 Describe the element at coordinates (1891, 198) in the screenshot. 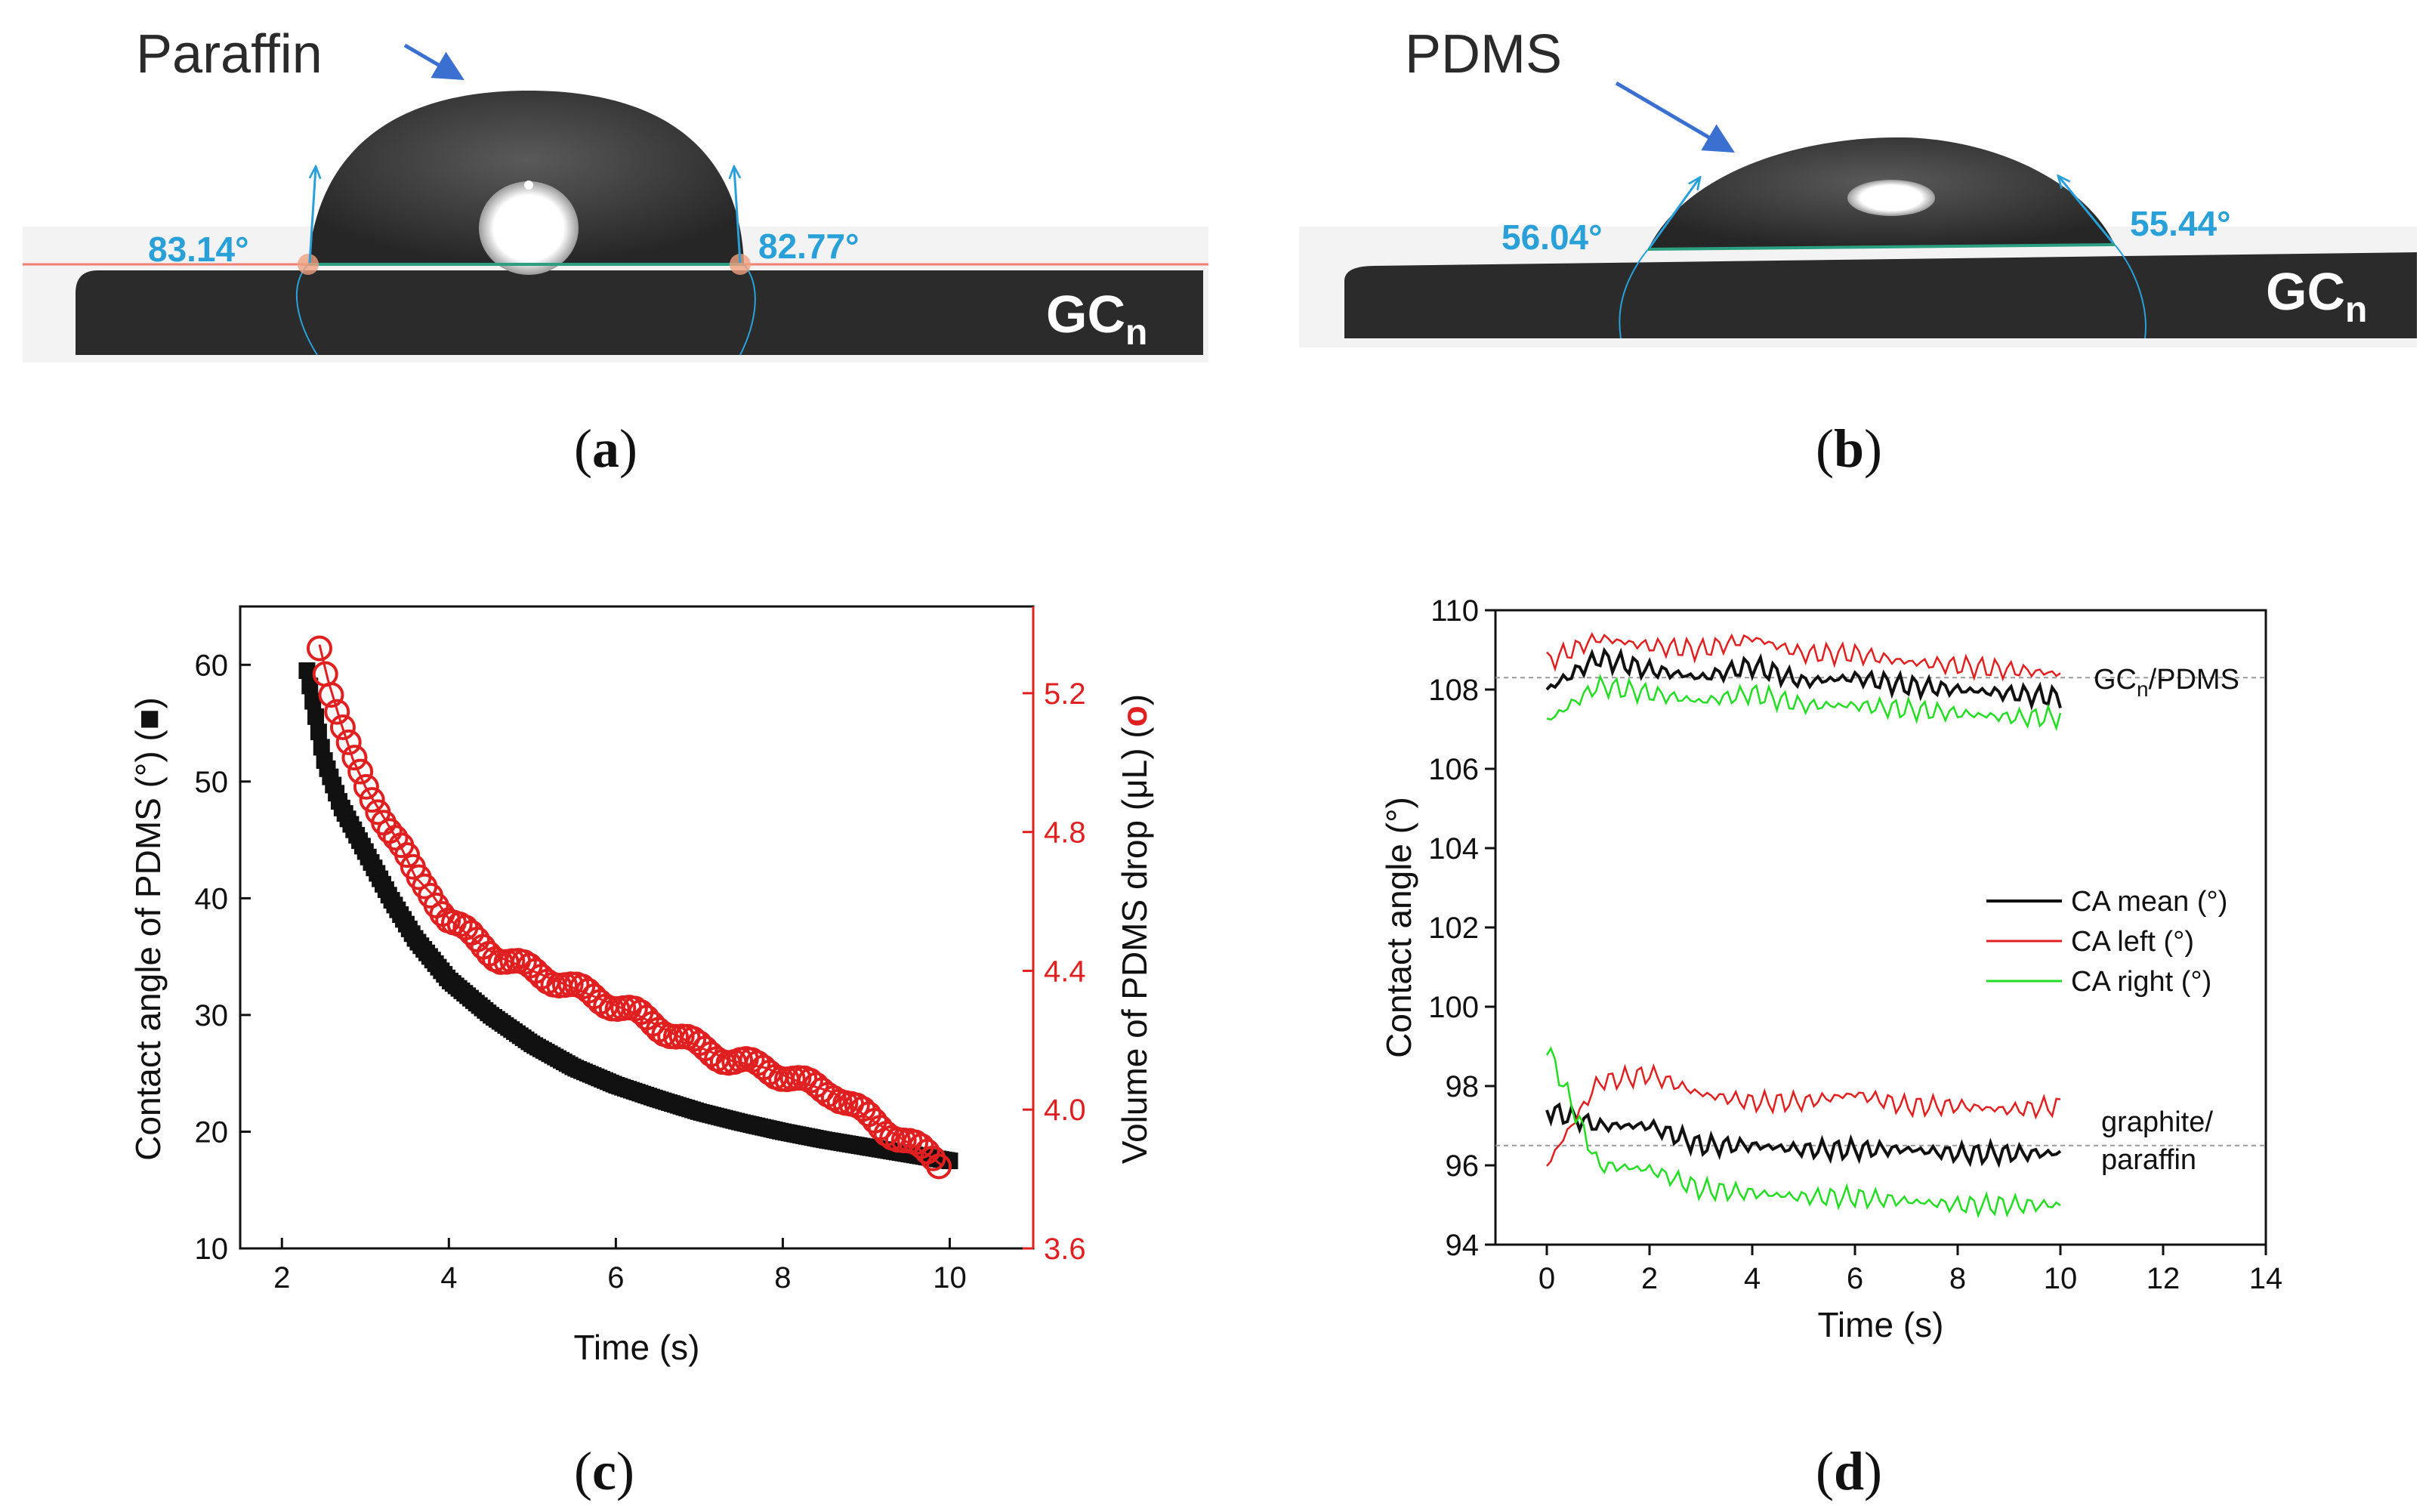

I see `drop-b-highlight` at that location.